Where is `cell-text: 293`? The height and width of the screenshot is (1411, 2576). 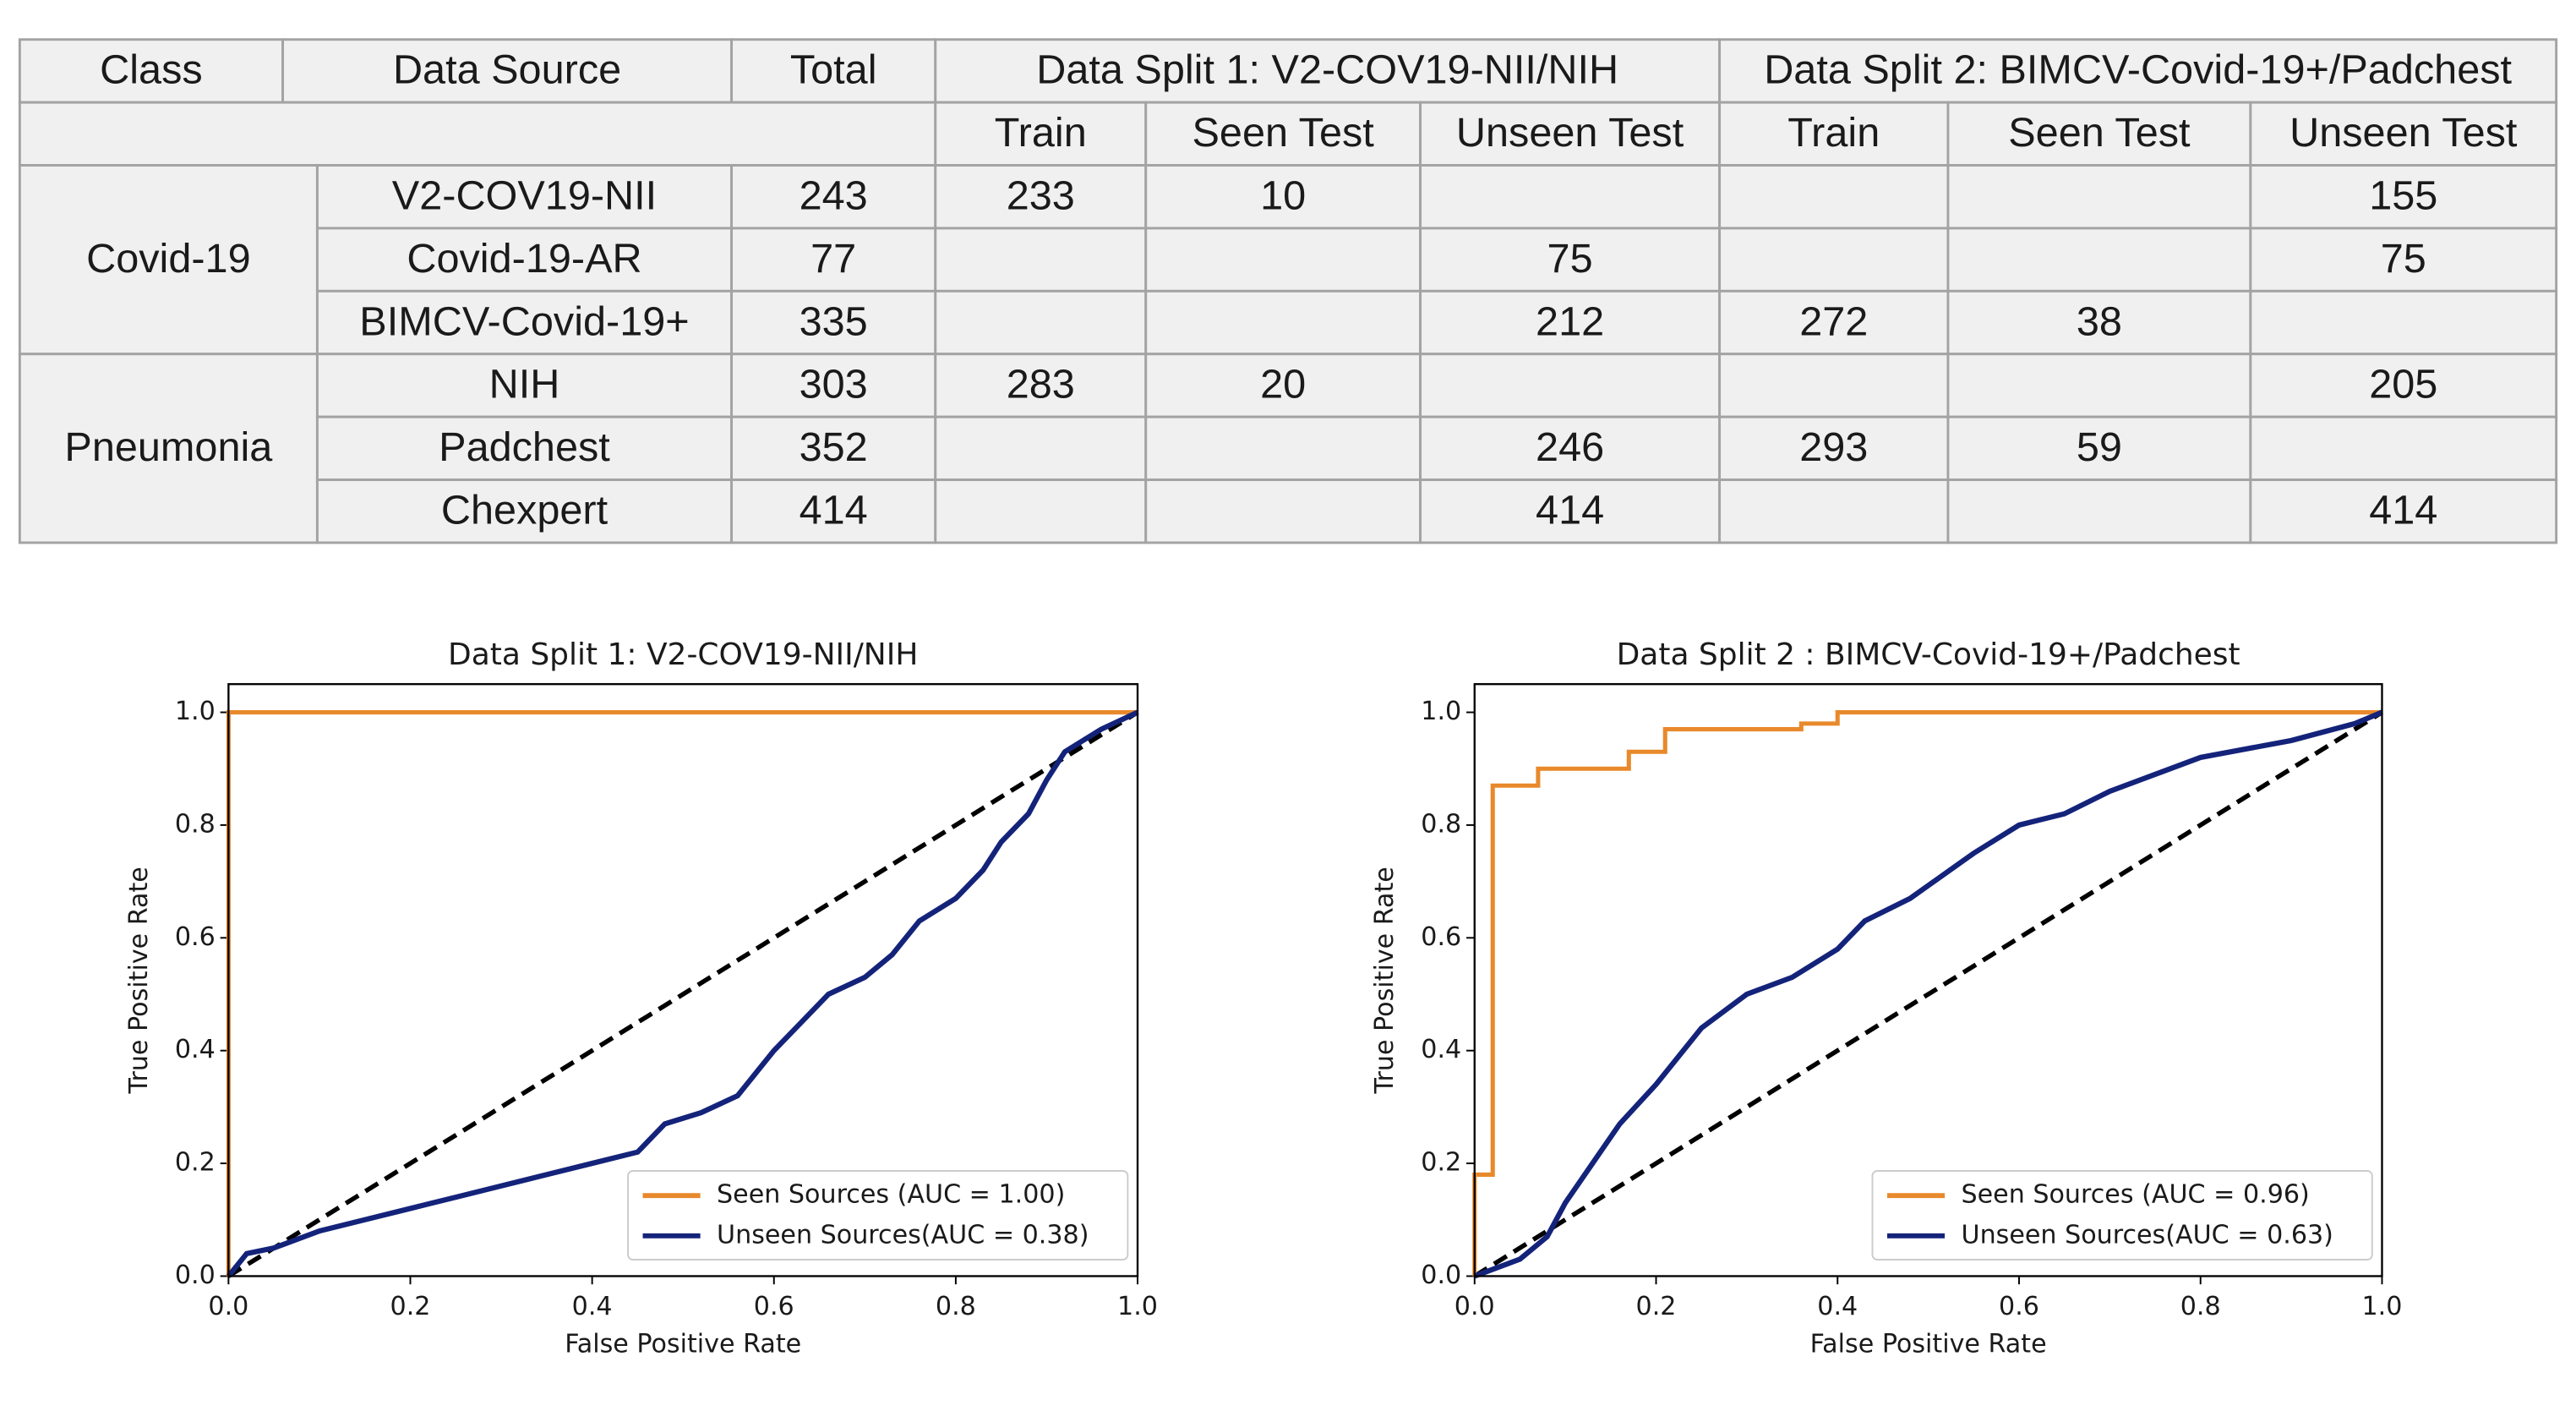 cell-text: 293 is located at coordinates (1834, 447).